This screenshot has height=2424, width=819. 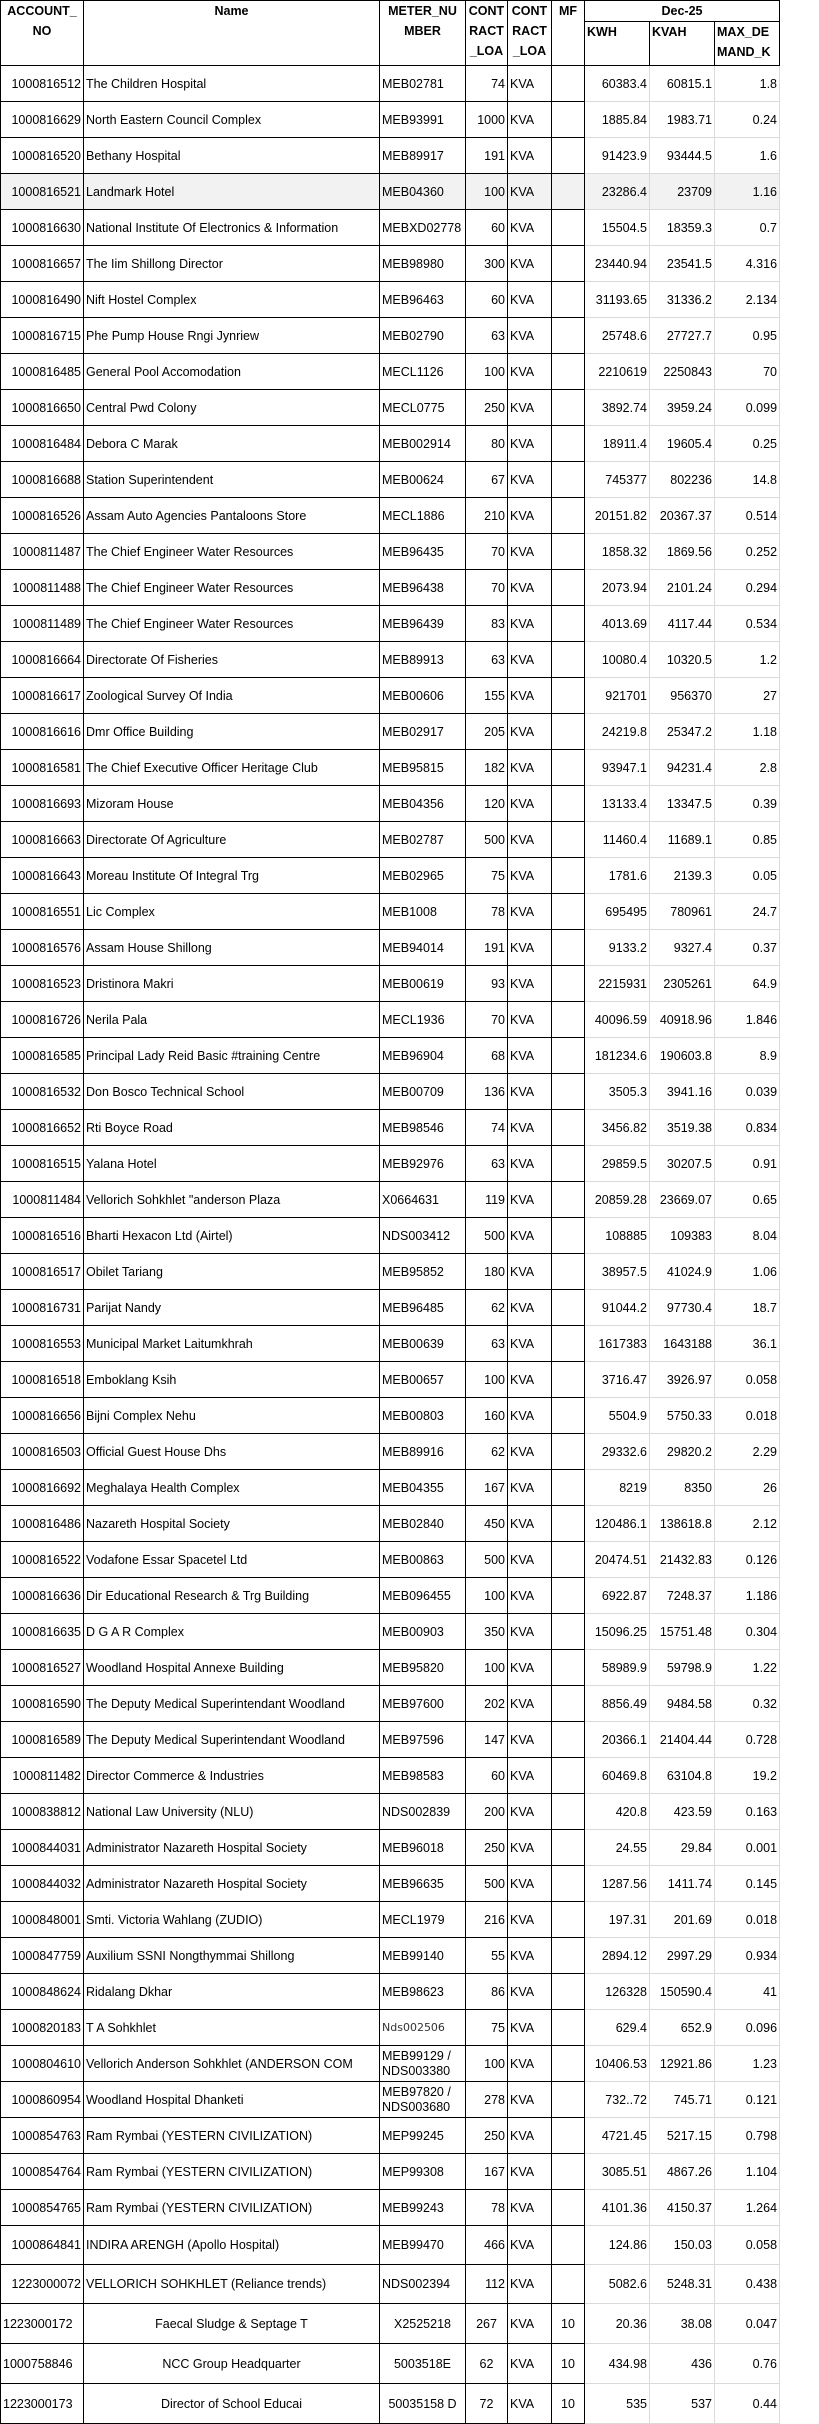 What do you see at coordinates (747, 479) in the screenshot?
I see `max-demand-cell: 14.8` at bounding box center [747, 479].